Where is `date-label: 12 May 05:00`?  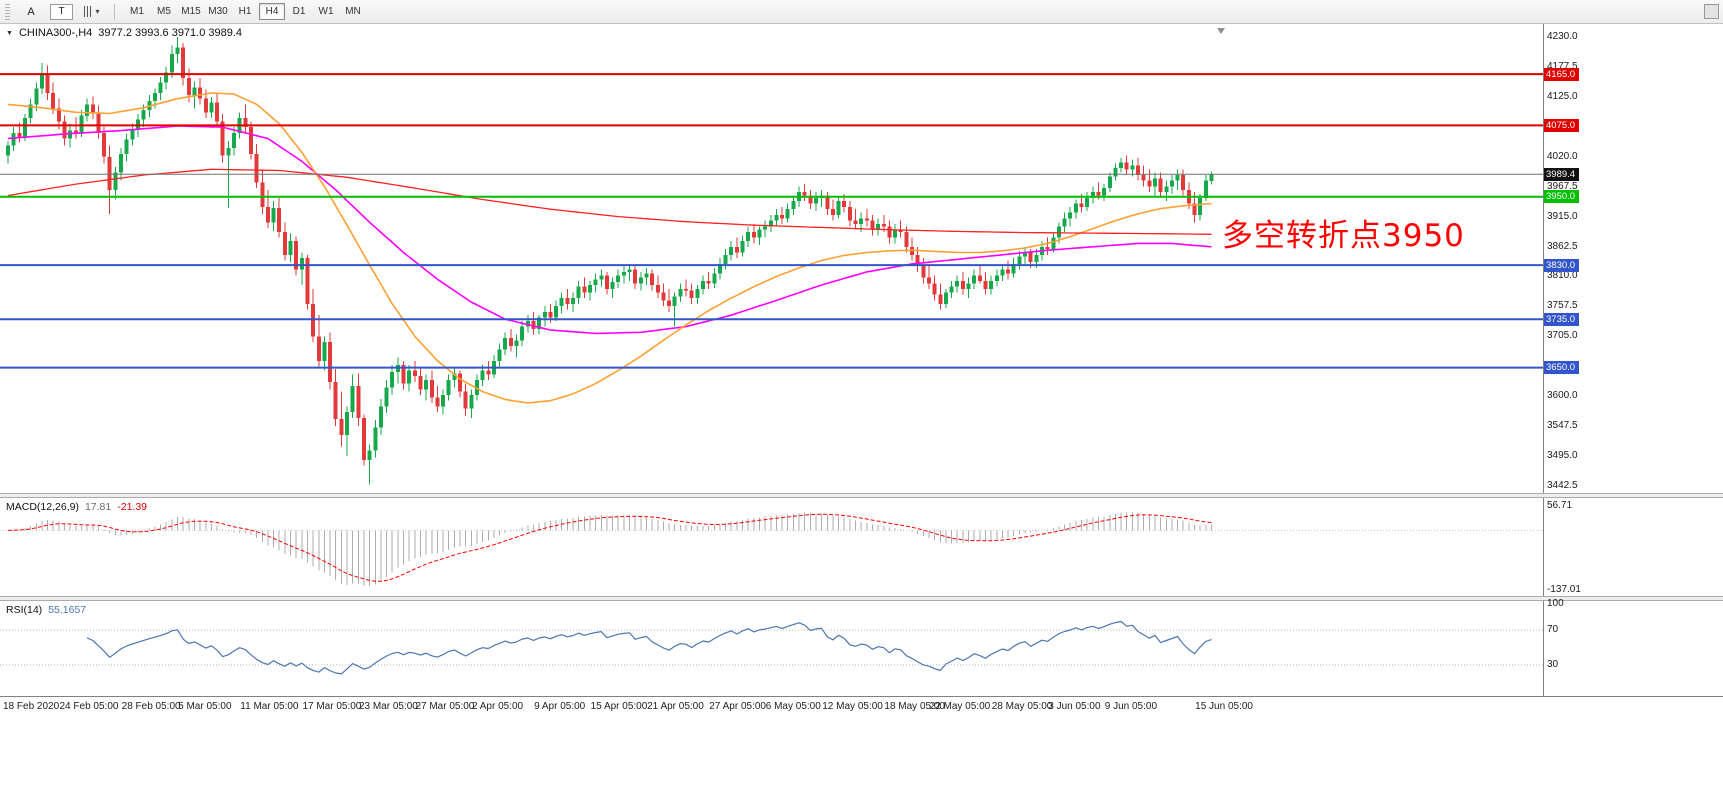 date-label: 12 May 05:00 is located at coordinates (852, 706).